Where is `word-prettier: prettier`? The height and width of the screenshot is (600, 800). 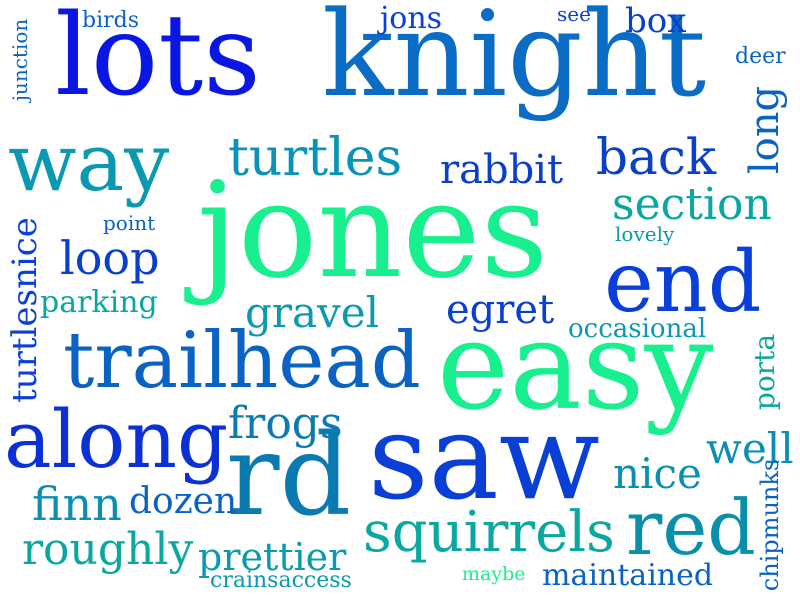 word-prettier: prettier is located at coordinates (272, 557).